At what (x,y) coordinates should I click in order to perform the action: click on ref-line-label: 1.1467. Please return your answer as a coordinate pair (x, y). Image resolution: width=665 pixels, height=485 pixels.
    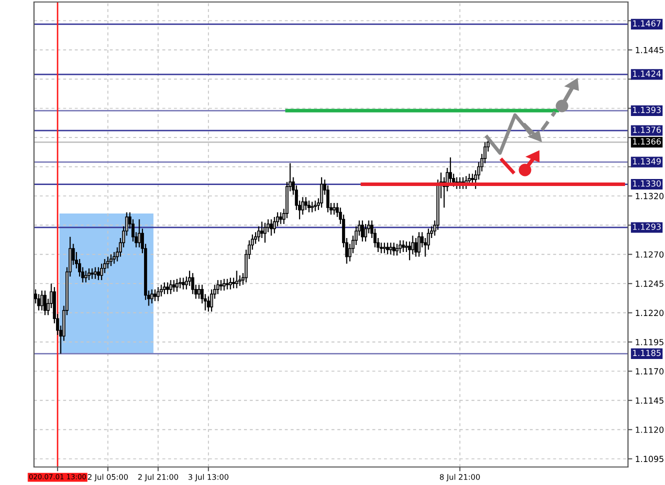
    Looking at the image, I should click on (647, 23).